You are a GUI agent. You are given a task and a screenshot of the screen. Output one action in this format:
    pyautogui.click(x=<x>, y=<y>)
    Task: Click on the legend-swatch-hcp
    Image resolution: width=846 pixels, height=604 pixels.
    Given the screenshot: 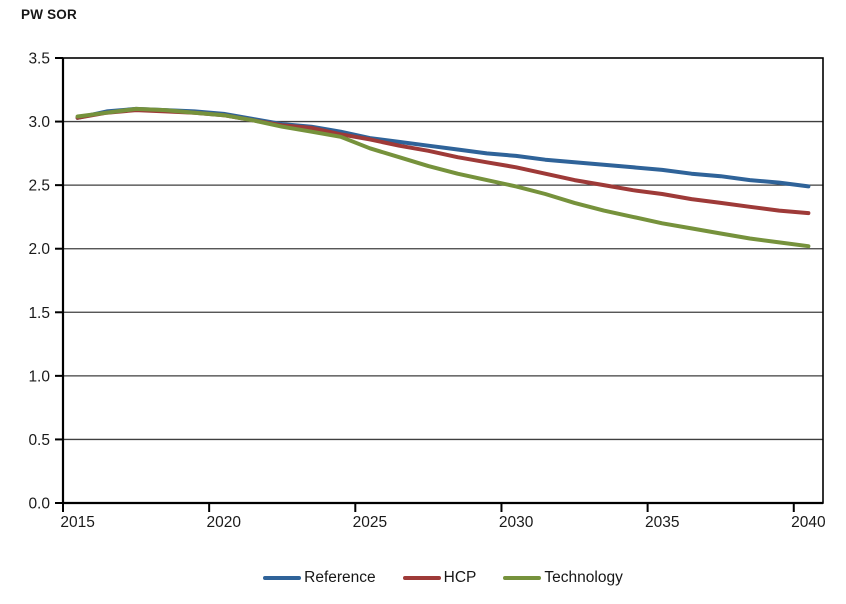 What is the action you would take?
    pyautogui.click(x=421, y=578)
    